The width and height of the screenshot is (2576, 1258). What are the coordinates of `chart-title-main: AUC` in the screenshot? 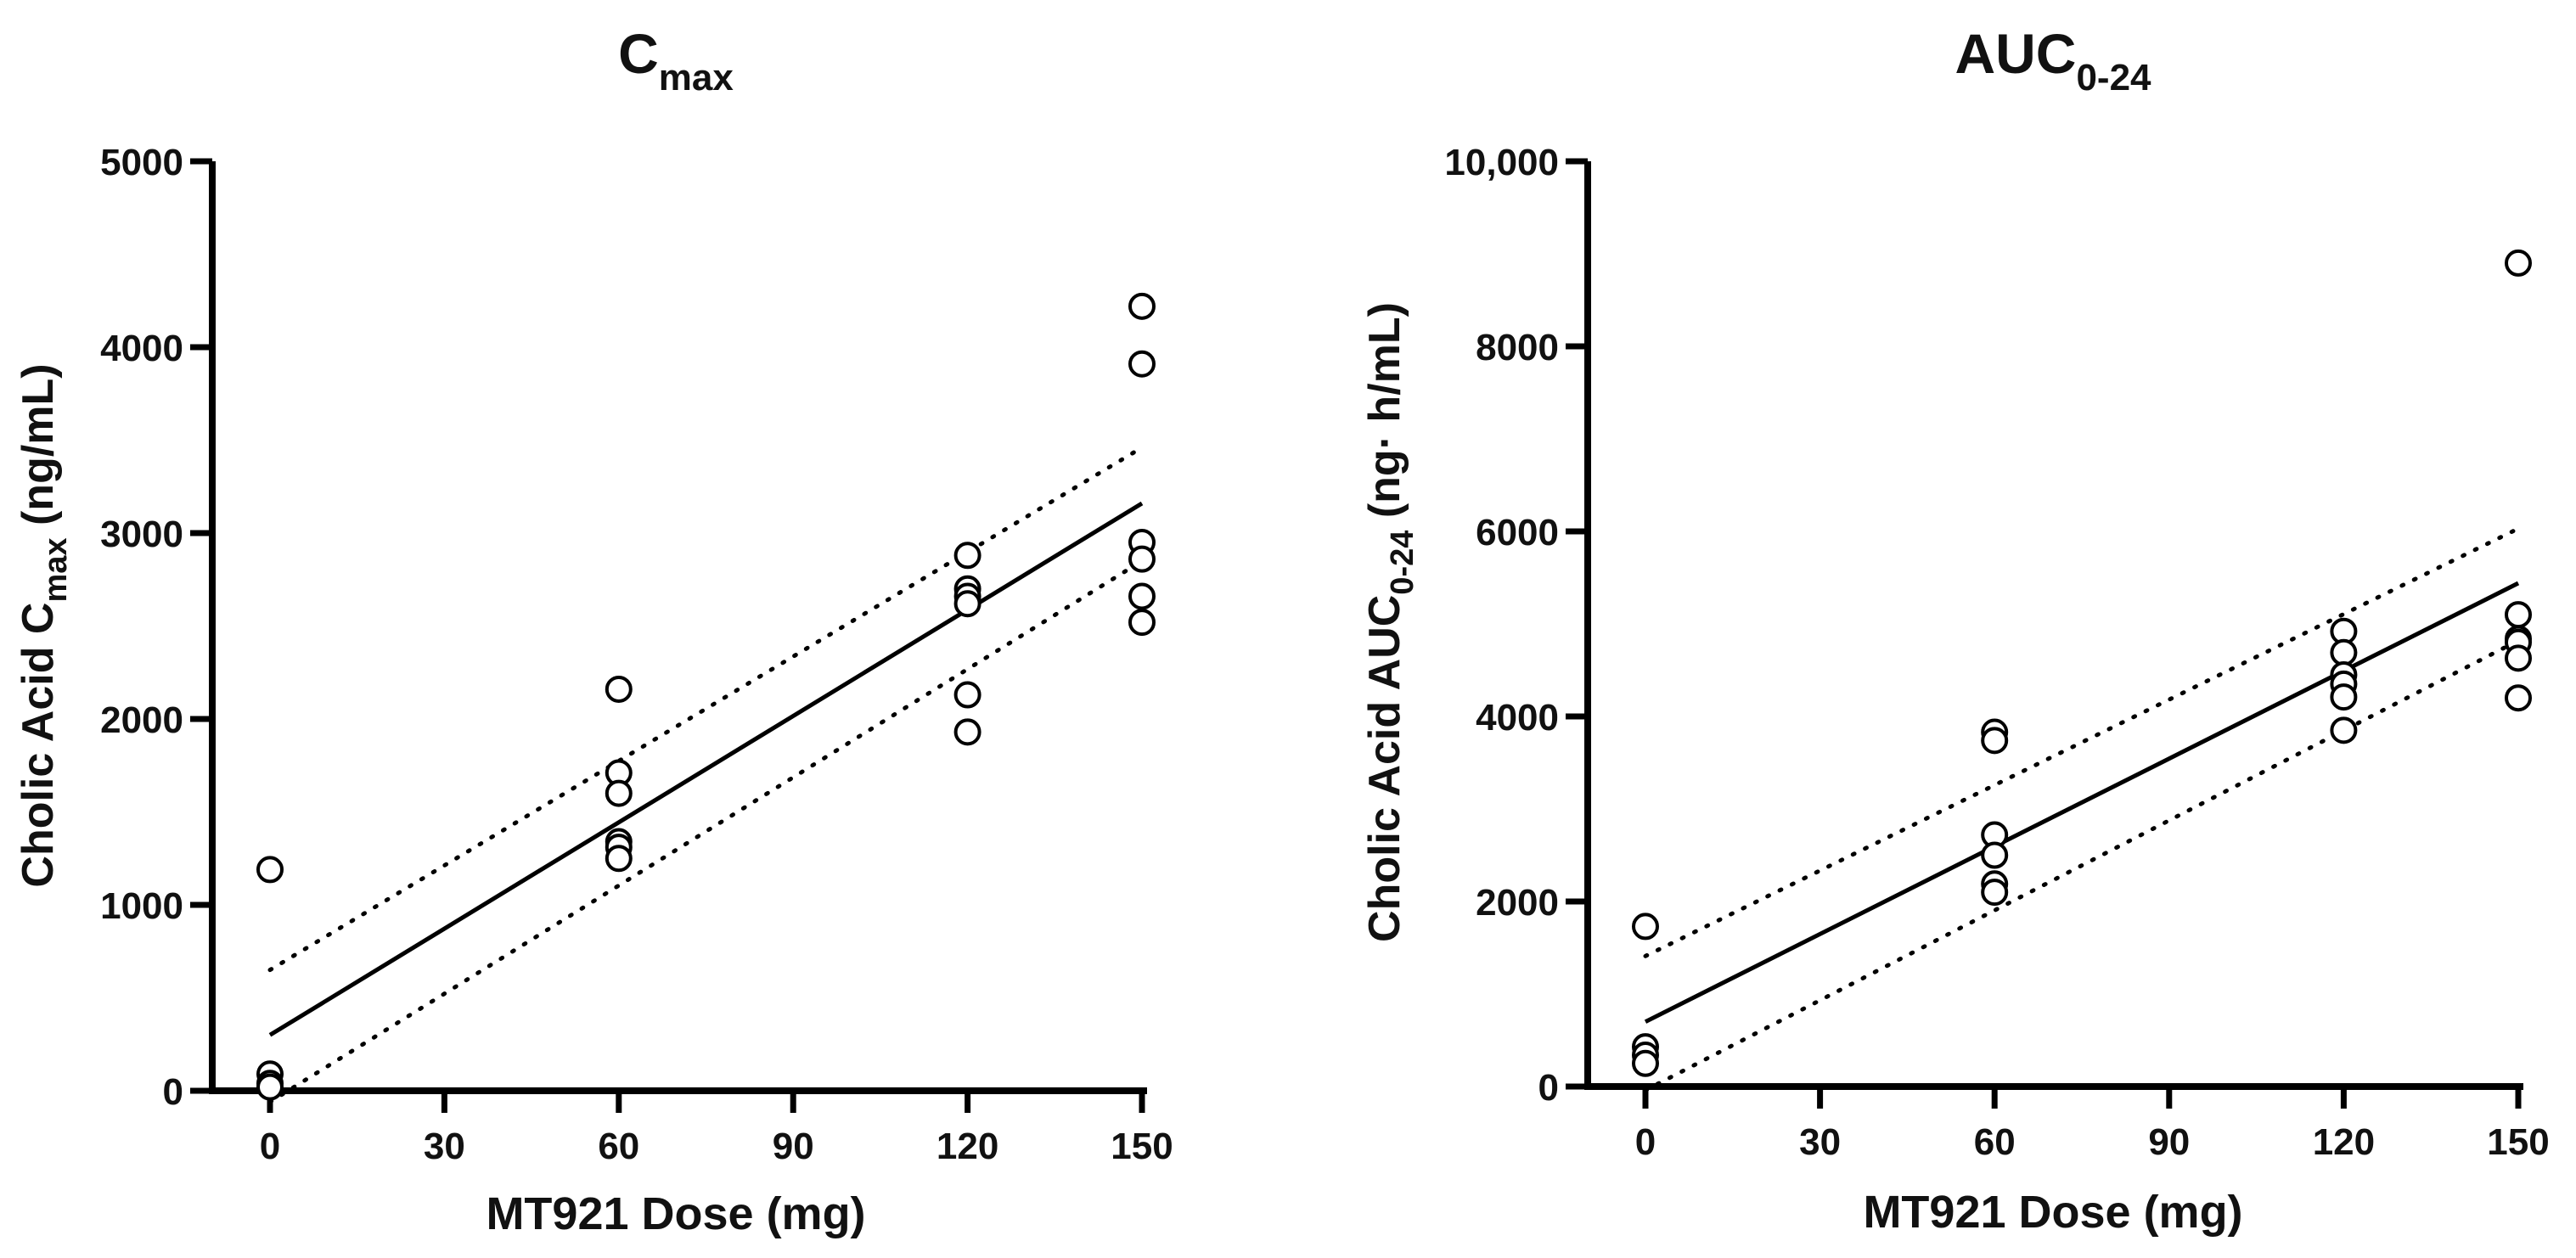 It's located at (2015, 53).